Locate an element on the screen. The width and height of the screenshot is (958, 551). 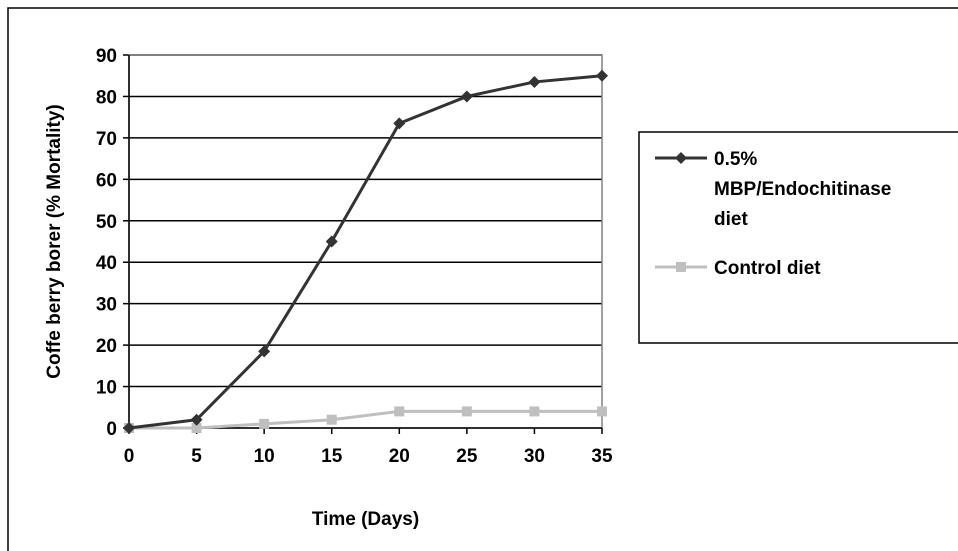
y-tick-label: 20 is located at coordinates (106, 346).